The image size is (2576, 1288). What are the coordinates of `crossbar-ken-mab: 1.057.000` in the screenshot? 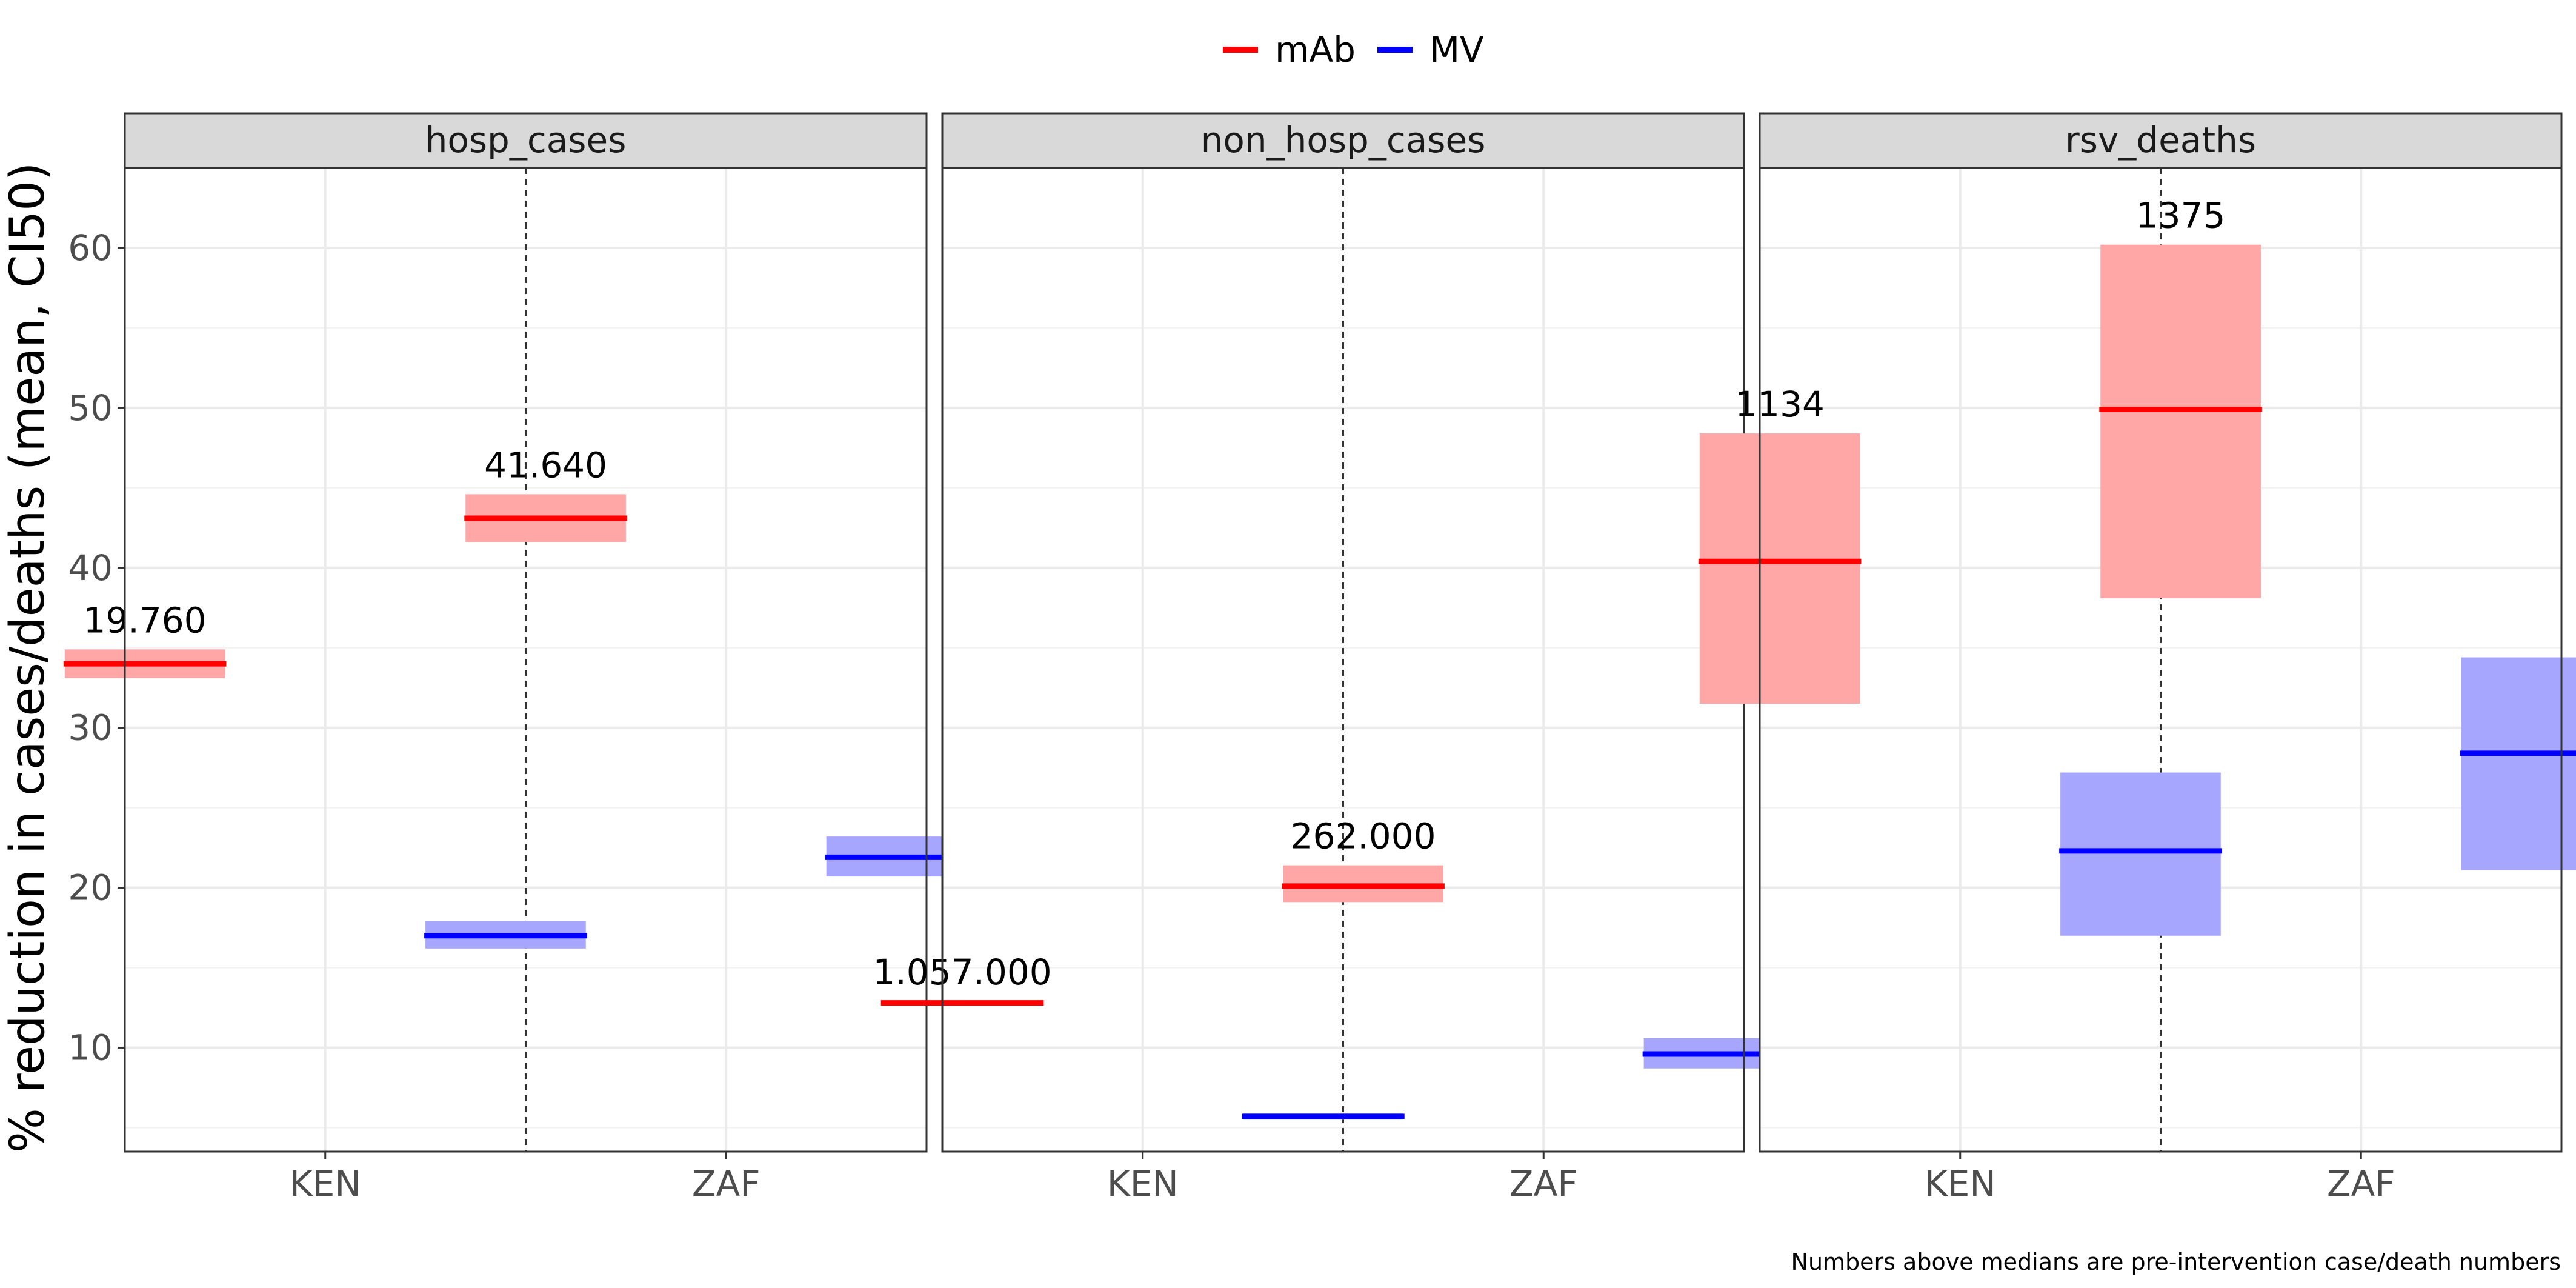 It's located at (962, 979).